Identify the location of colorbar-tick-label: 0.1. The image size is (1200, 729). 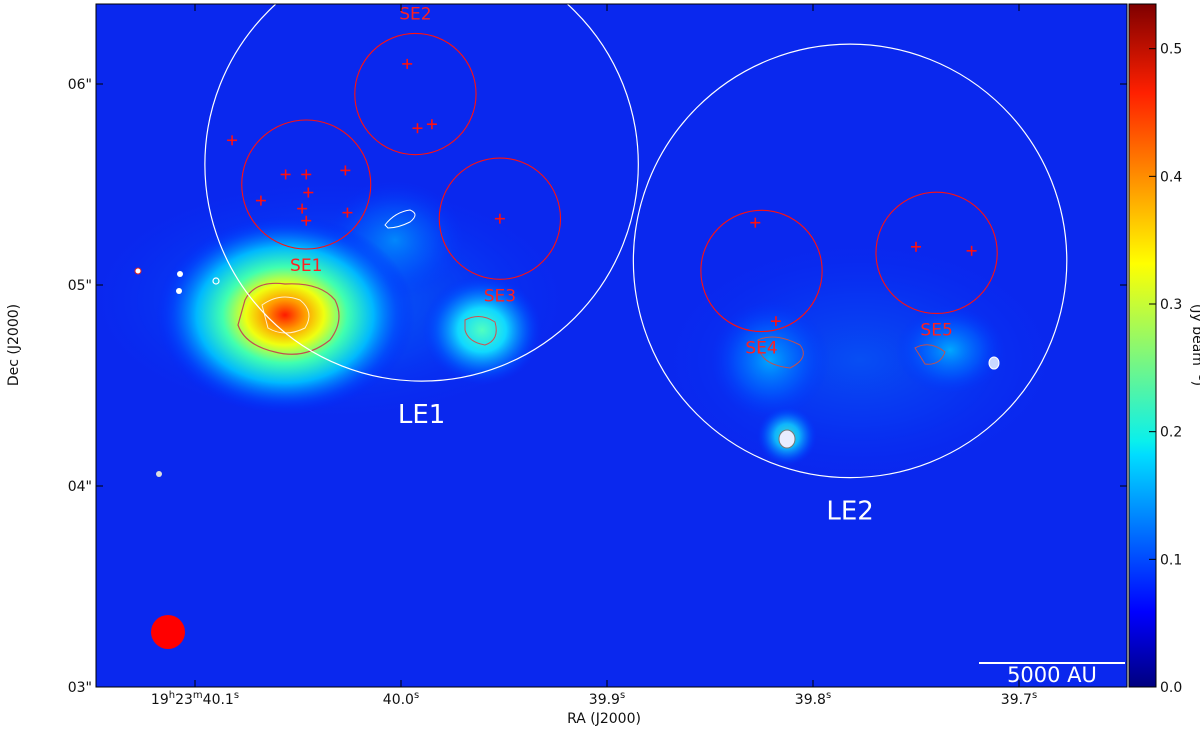
(1171, 560).